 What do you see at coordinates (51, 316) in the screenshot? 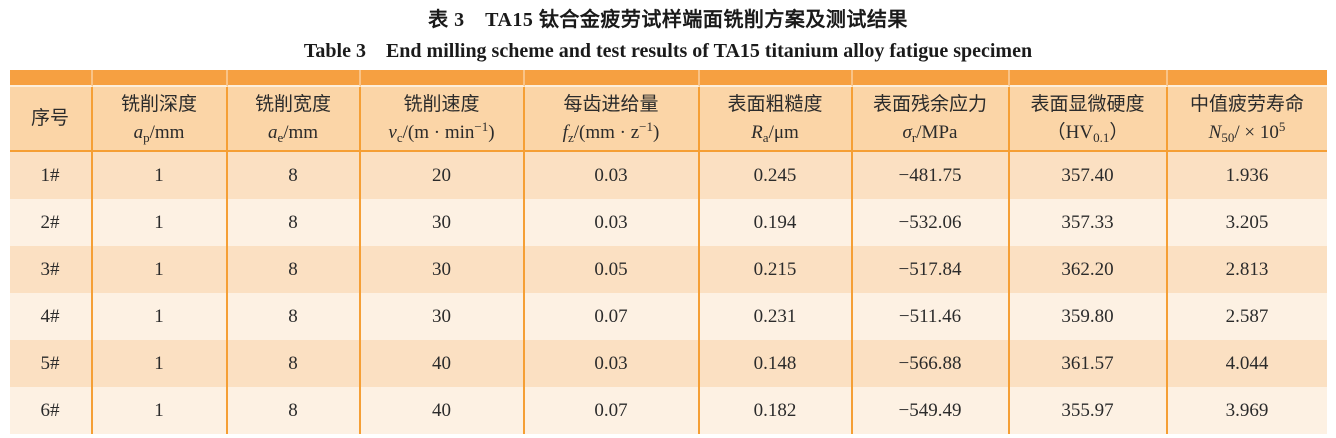
I see `table-cell: 4#` at bounding box center [51, 316].